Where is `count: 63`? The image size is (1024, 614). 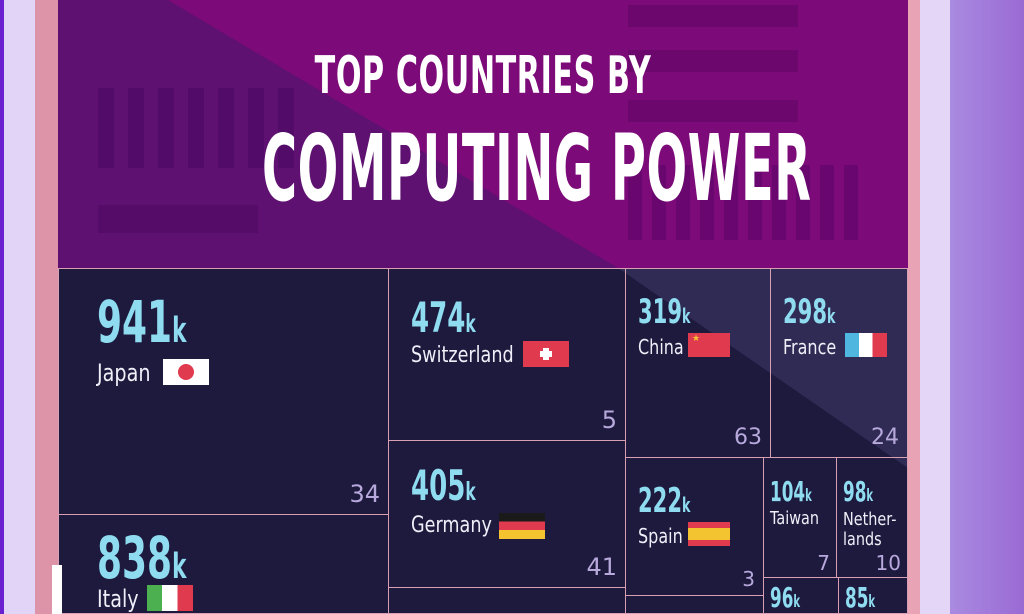 count: 63 is located at coordinates (748, 437).